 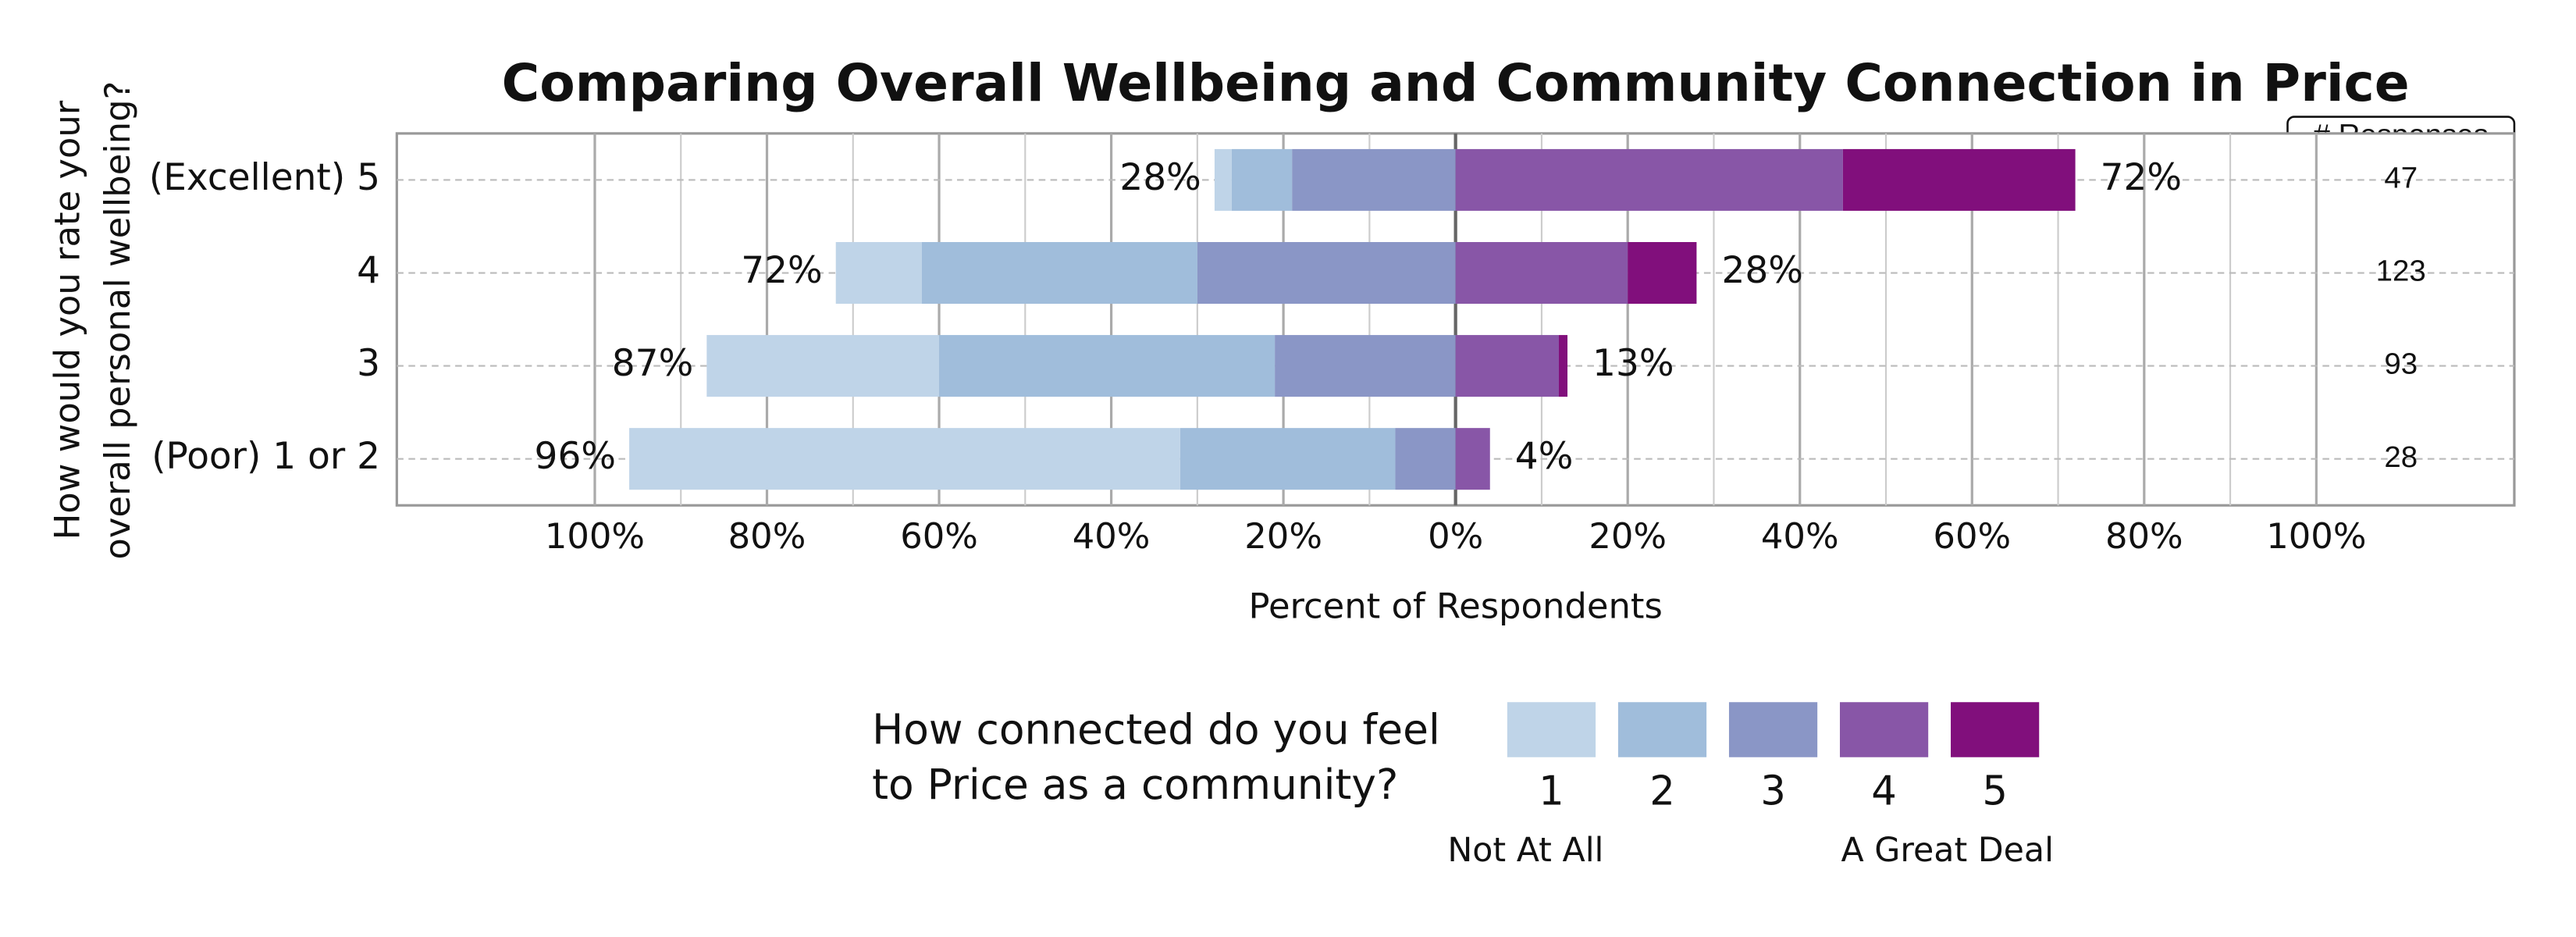 What do you see at coordinates (1544, 456) in the screenshot?
I see `right-total-label: 4%` at bounding box center [1544, 456].